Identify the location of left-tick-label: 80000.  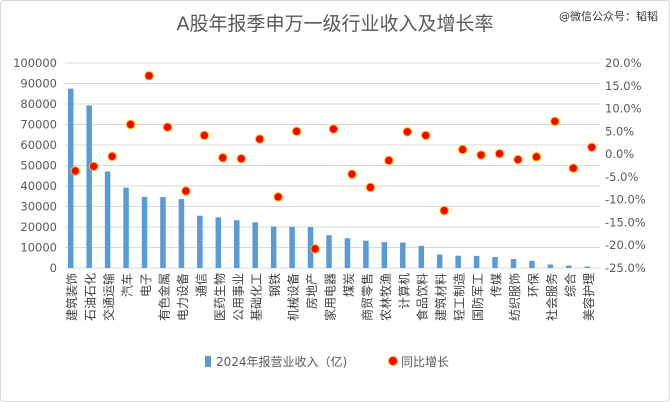
(38, 104).